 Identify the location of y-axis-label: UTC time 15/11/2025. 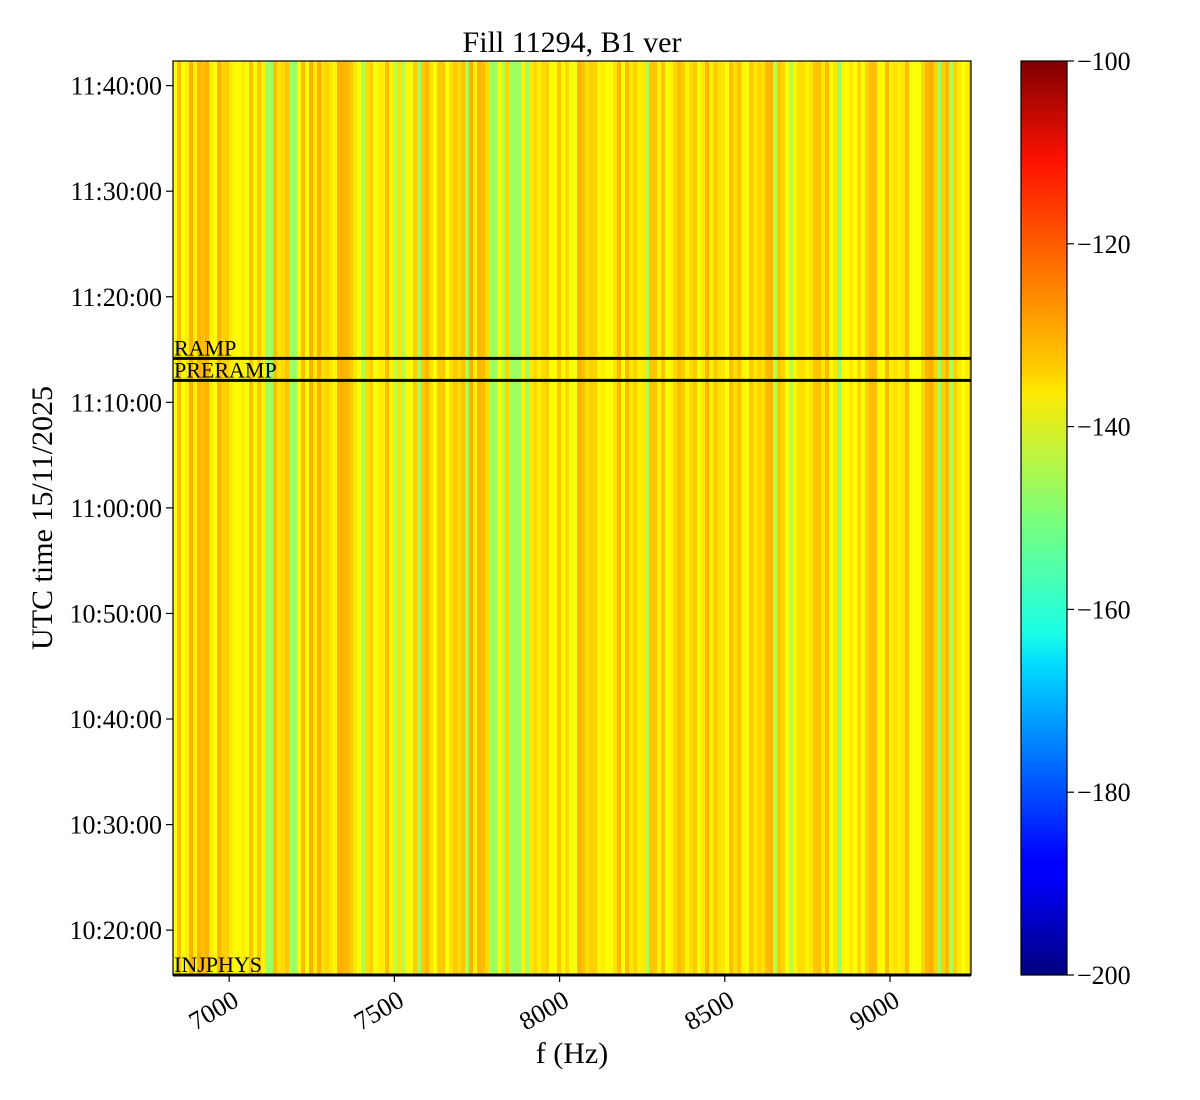
(42, 518).